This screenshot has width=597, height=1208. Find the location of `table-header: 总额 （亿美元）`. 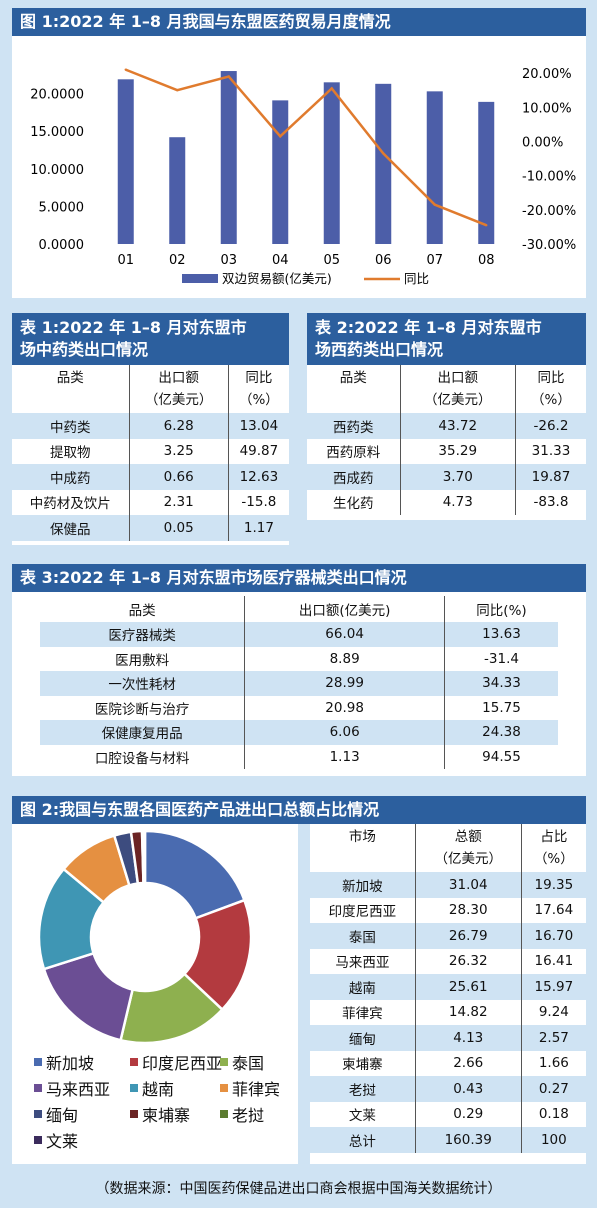

table-header: 总额 （亿美元） is located at coordinates (468, 848).